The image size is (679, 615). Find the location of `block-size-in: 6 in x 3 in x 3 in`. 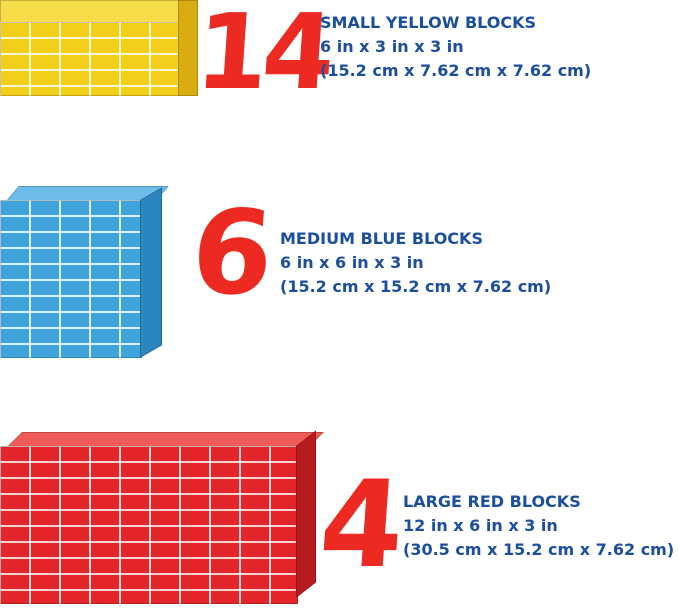

block-size-in: 6 in x 3 in x 3 in is located at coordinates (392, 46).